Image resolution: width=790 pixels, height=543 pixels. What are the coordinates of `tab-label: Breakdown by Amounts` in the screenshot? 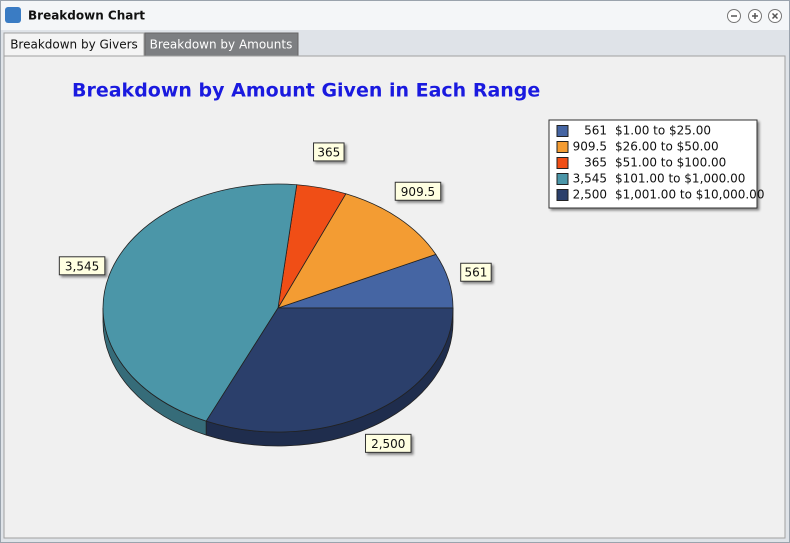 It's located at (221, 45).